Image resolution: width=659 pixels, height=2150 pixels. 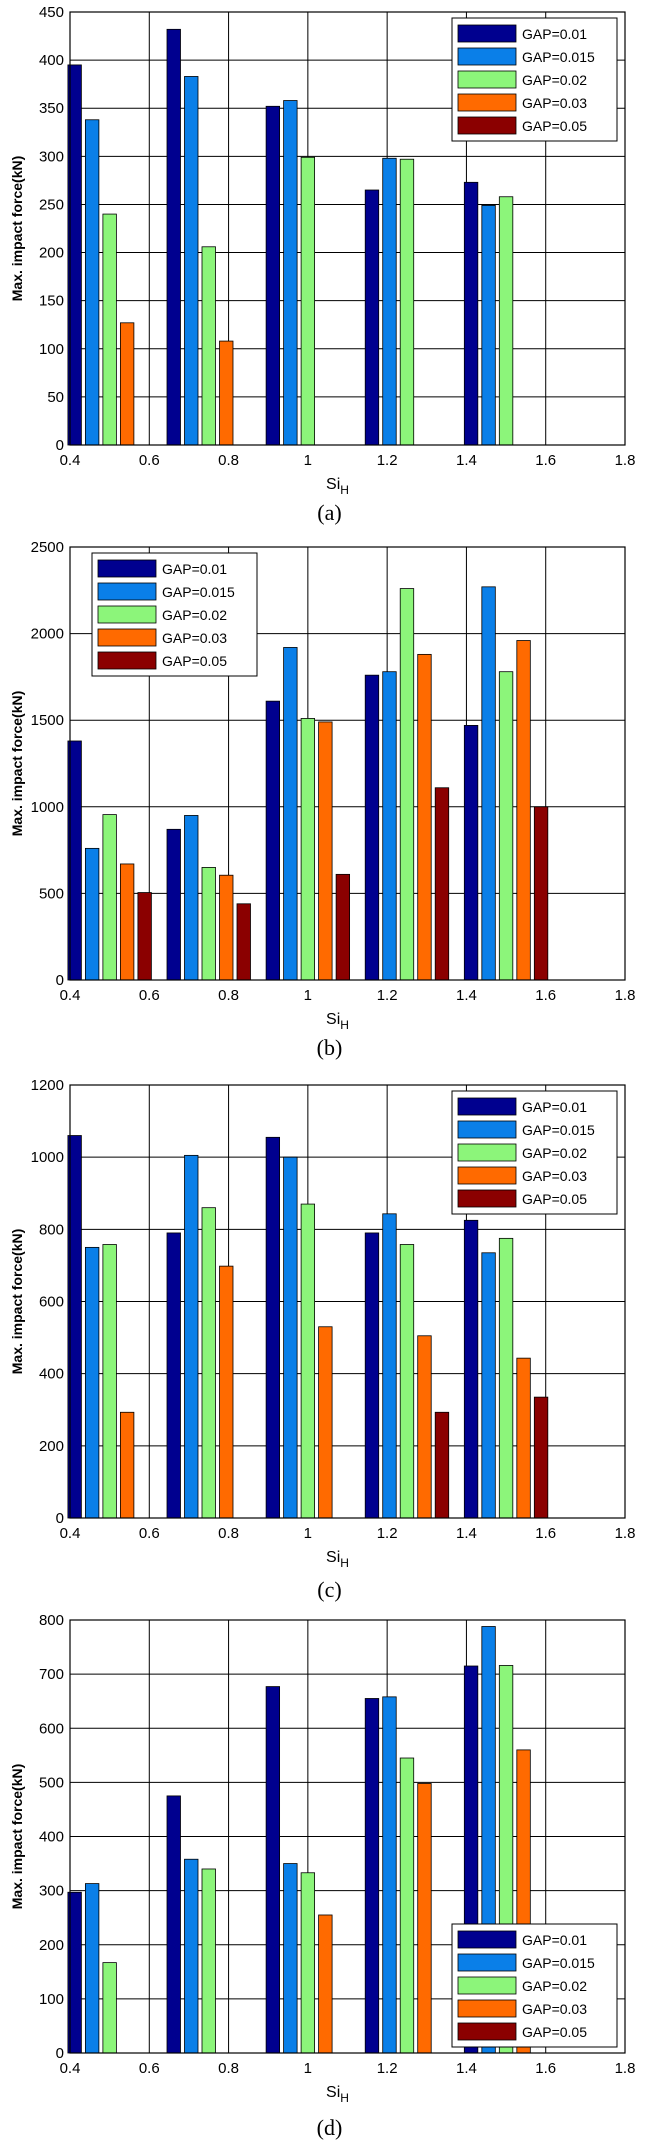 I want to click on caption-c: (c), so click(x=329, y=1589).